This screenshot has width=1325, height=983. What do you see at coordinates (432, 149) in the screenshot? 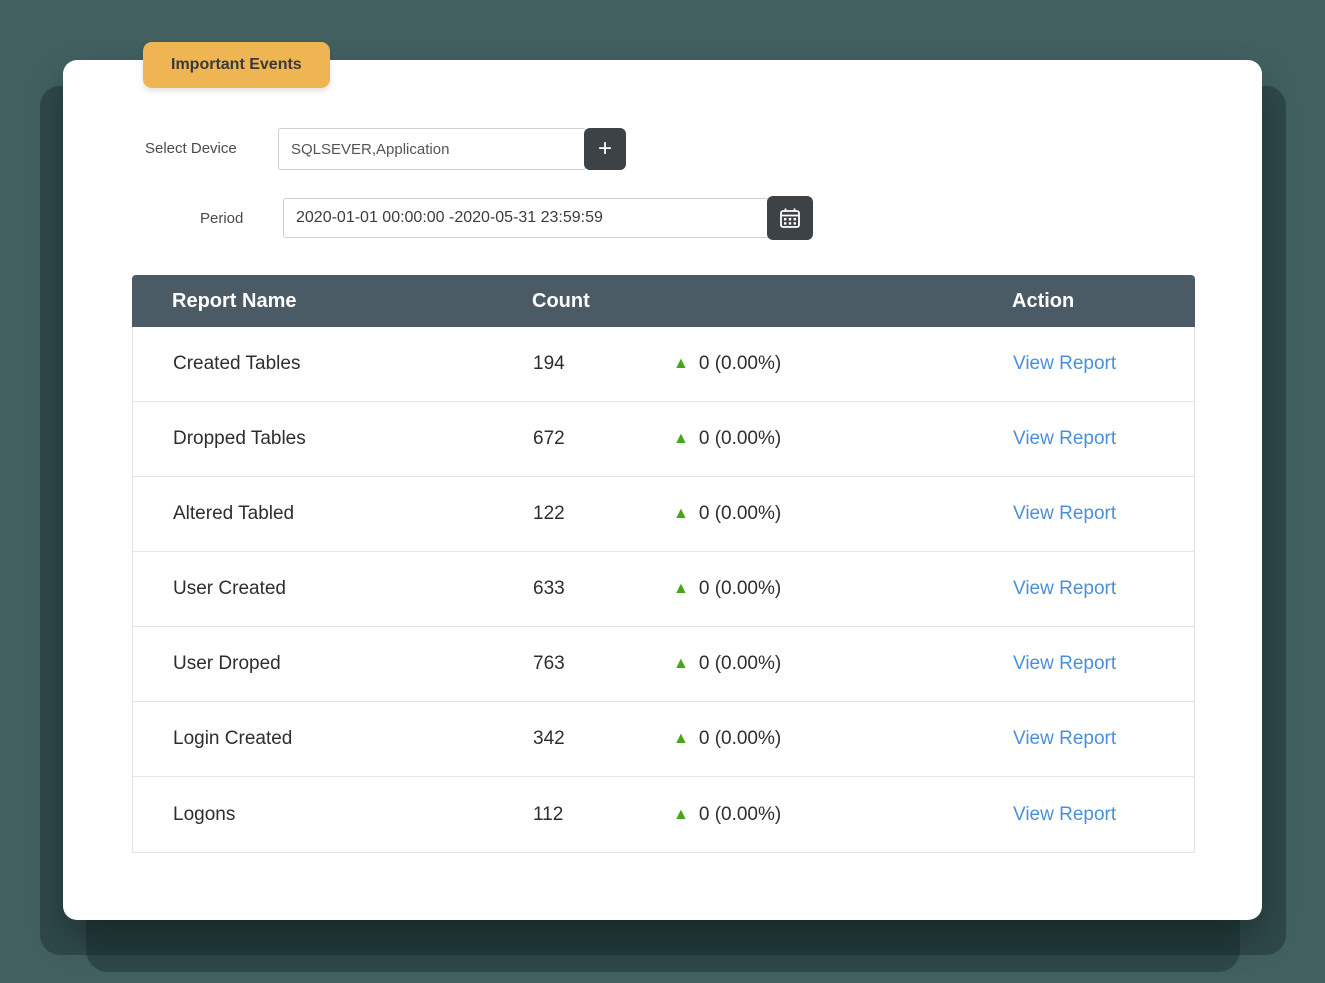
I see `device-input` at bounding box center [432, 149].